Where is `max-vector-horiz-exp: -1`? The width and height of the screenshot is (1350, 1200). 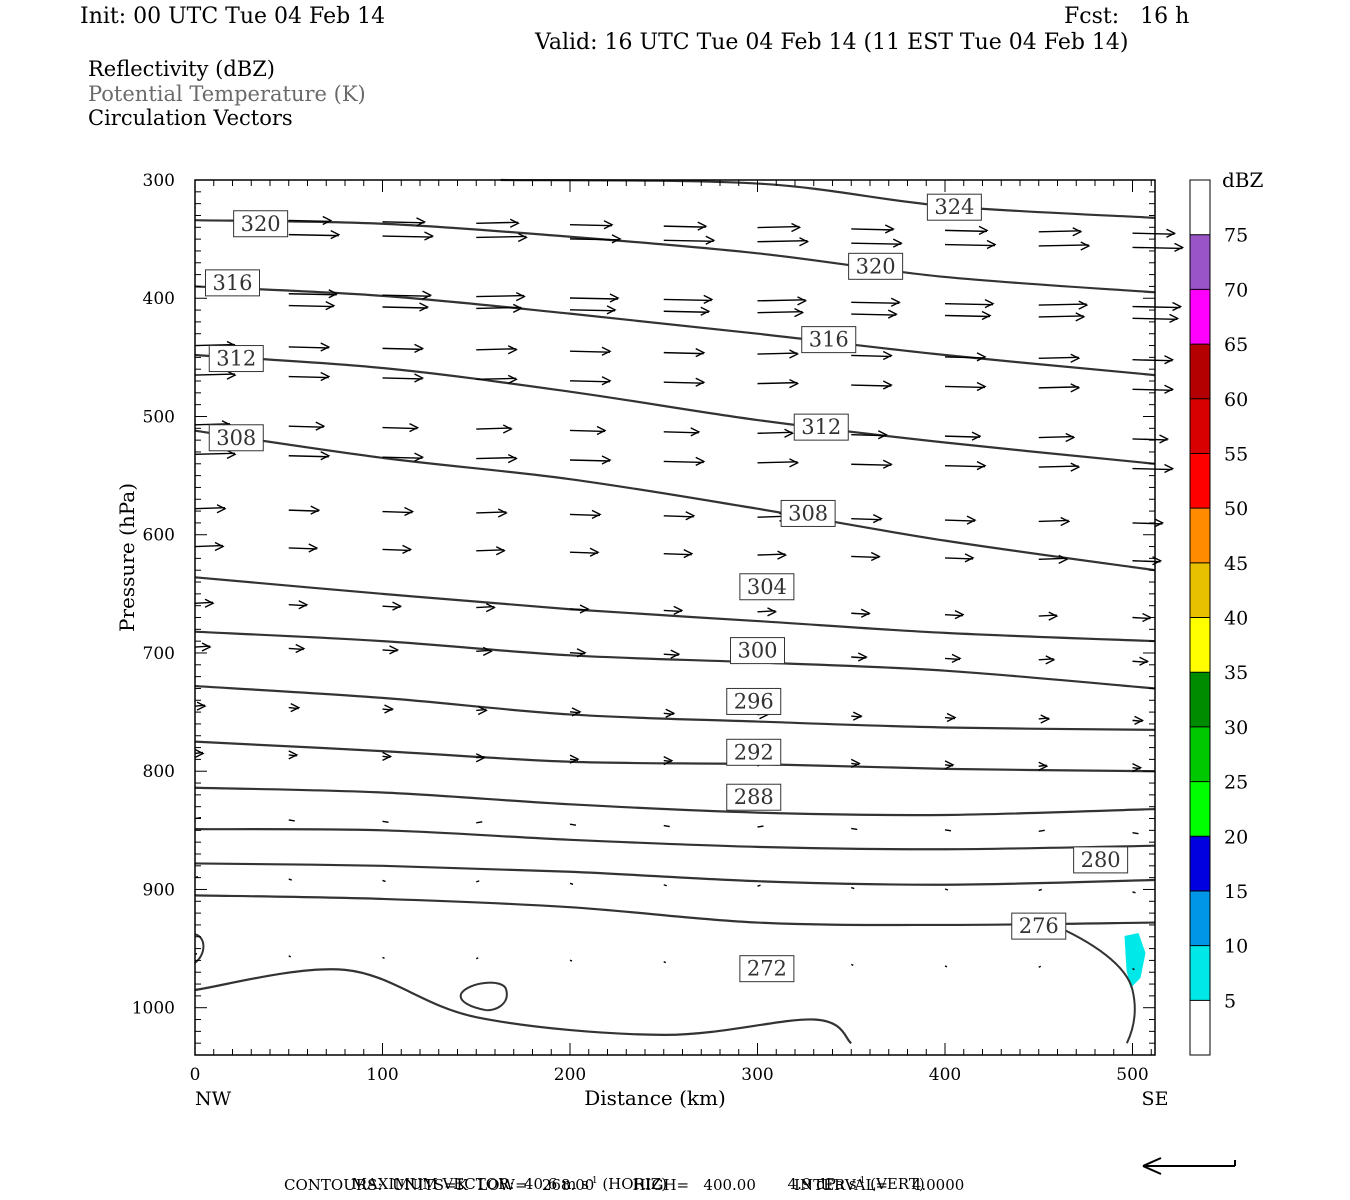 max-vector-horiz-exp: -1 is located at coordinates (593, 1181).